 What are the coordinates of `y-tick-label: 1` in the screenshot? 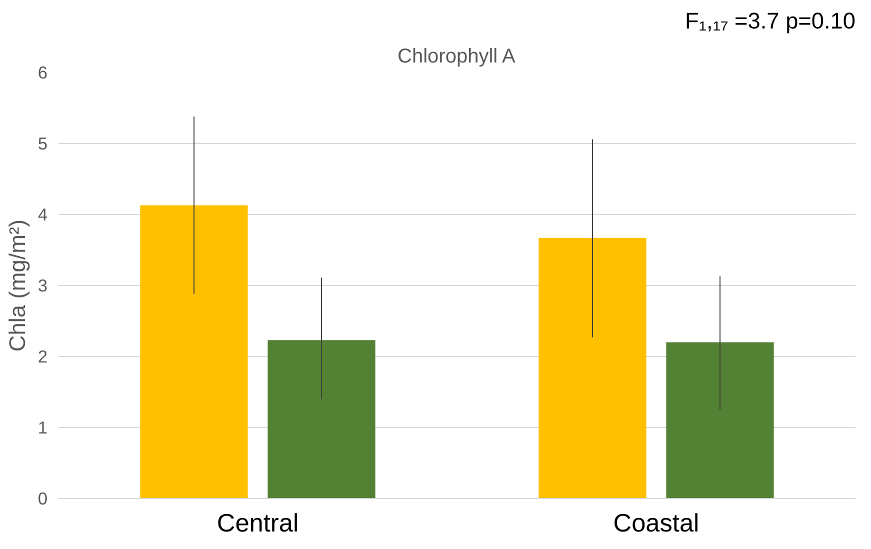 It's located at (43, 428).